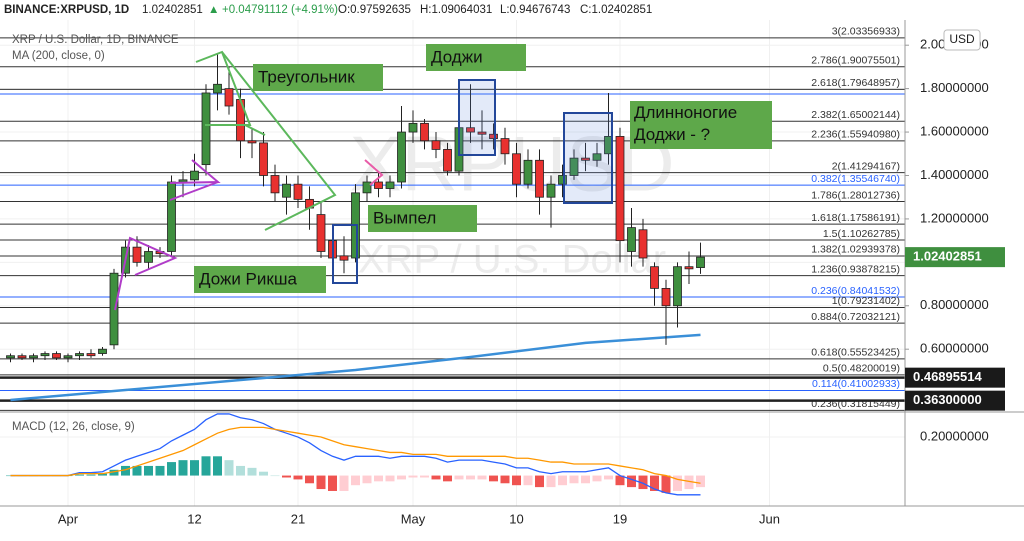 This screenshot has height=541, width=1024. Describe the element at coordinates (516, 518) in the screenshot. I see `x-tick-label: 10` at that location.